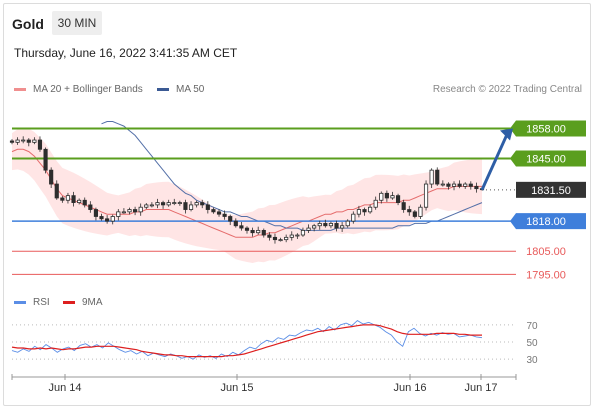  Describe the element at coordinates (532, 360) in the screenshot. I see `rsi-tick-label: 30` at that location.